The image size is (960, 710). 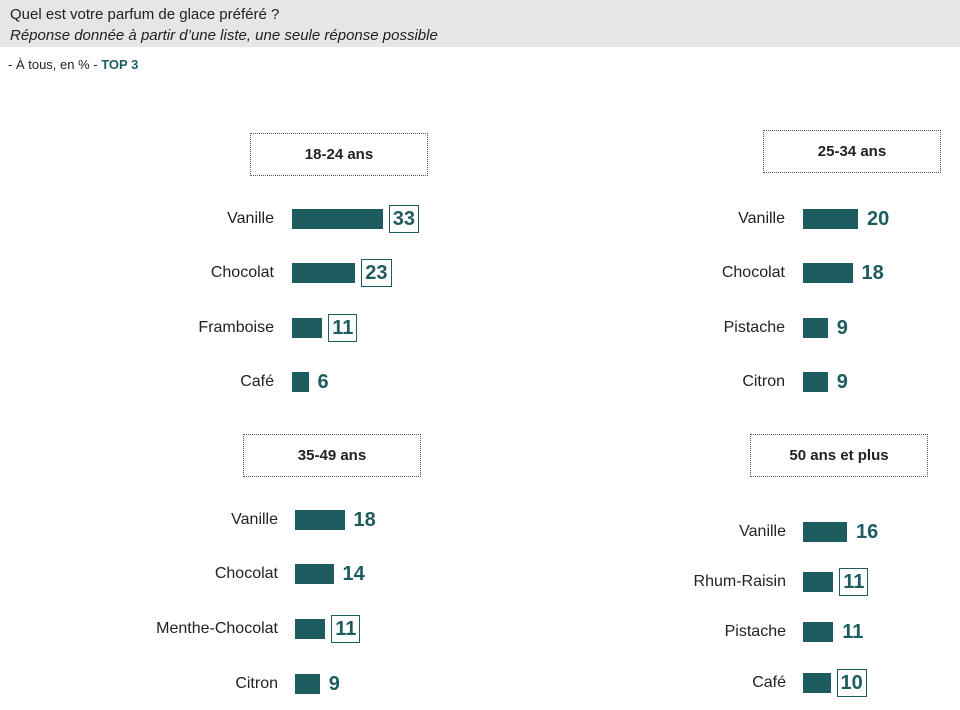 What do you see at coordinates (332, 455) in the screenshot?
I see `panel-title: 35-49 ans` at bounding box center [332, 455].